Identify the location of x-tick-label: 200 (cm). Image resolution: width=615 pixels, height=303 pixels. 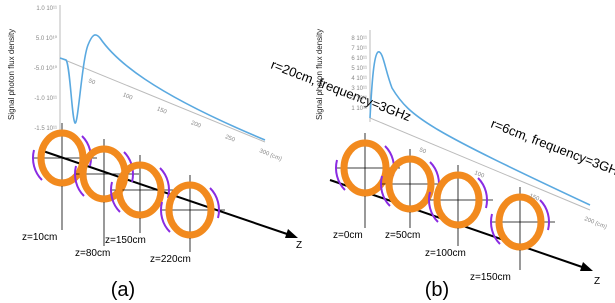
(595, 223).